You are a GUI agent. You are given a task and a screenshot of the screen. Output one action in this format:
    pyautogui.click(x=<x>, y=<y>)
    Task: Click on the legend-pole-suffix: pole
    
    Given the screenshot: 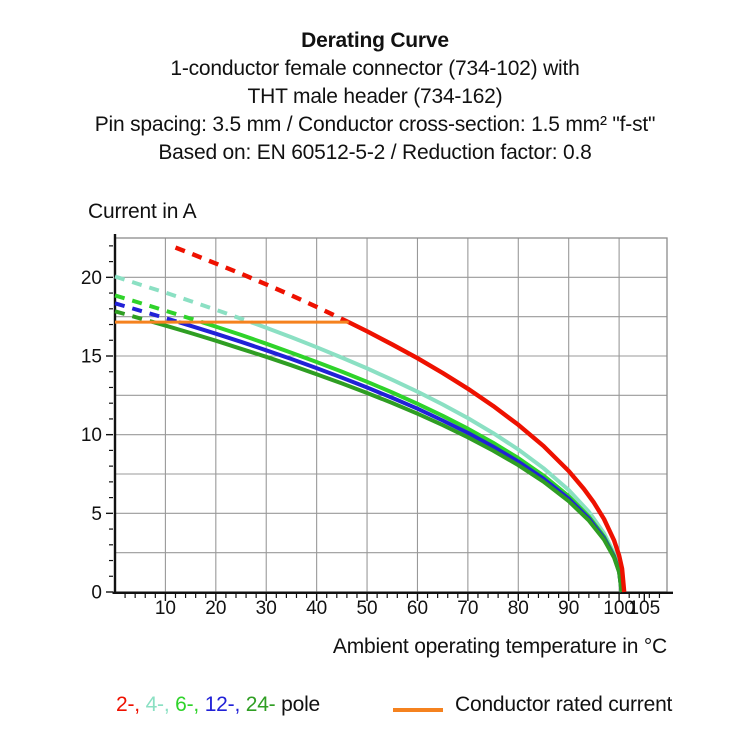 What is the action you would take?
    pyautogui.click(x=298, y=704)
    